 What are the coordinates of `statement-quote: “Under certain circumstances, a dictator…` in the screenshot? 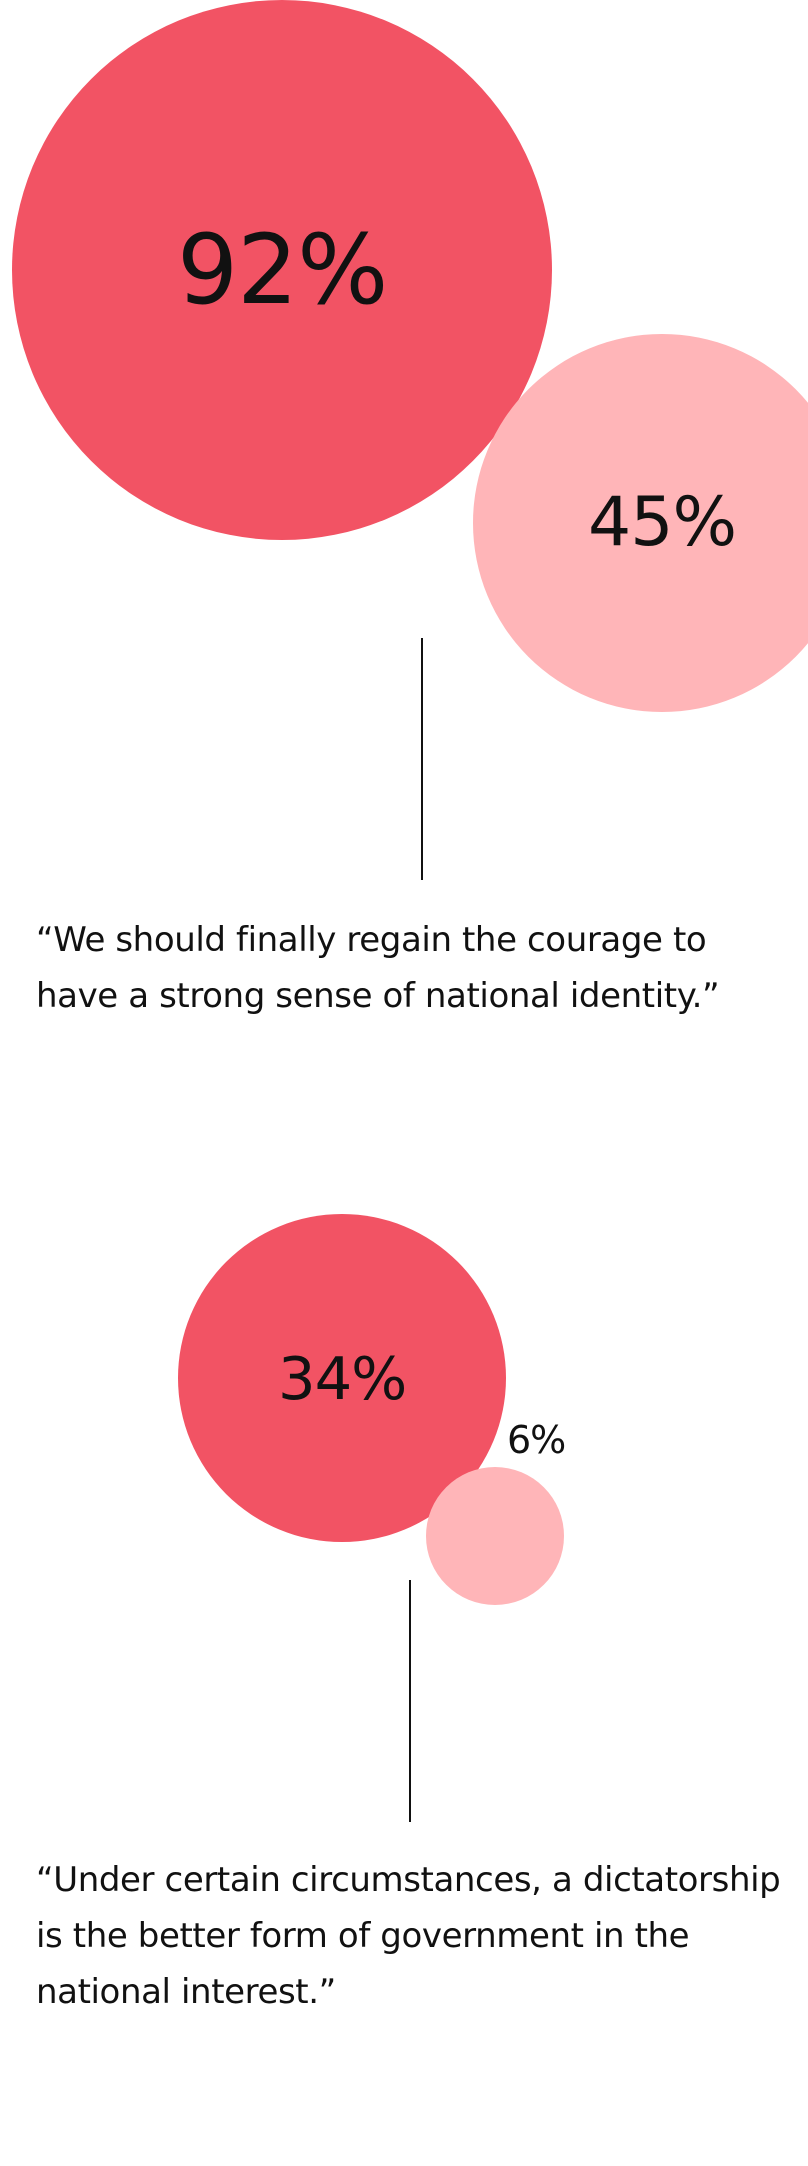 It's located at (408, 1936).